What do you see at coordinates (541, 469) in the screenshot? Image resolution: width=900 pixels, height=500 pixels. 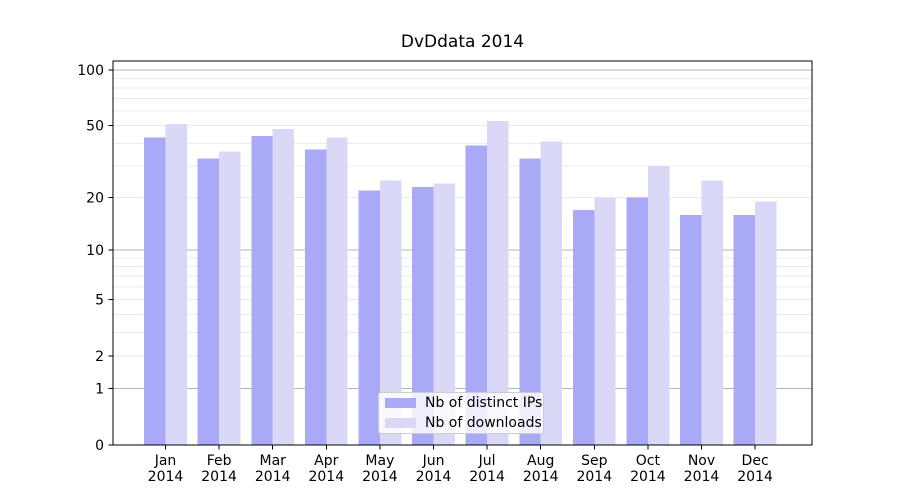 I see `x-tick-label: Aug 2014` at bounding box center [541, 469].